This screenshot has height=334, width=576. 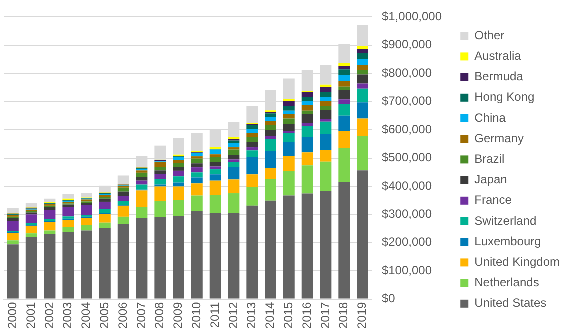 What do you see at coordinates (105, 316) in the screenshot?
I see `x-tick-label: 2005` at bounding box center [105, 316].